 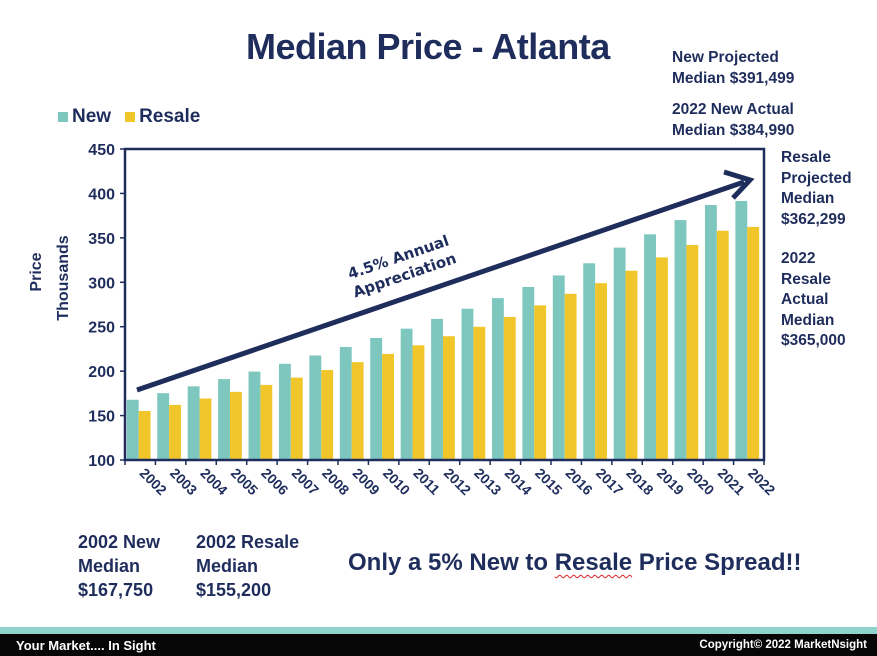 I want to click on y-tick-label: 250, so click(x=101, y=328).